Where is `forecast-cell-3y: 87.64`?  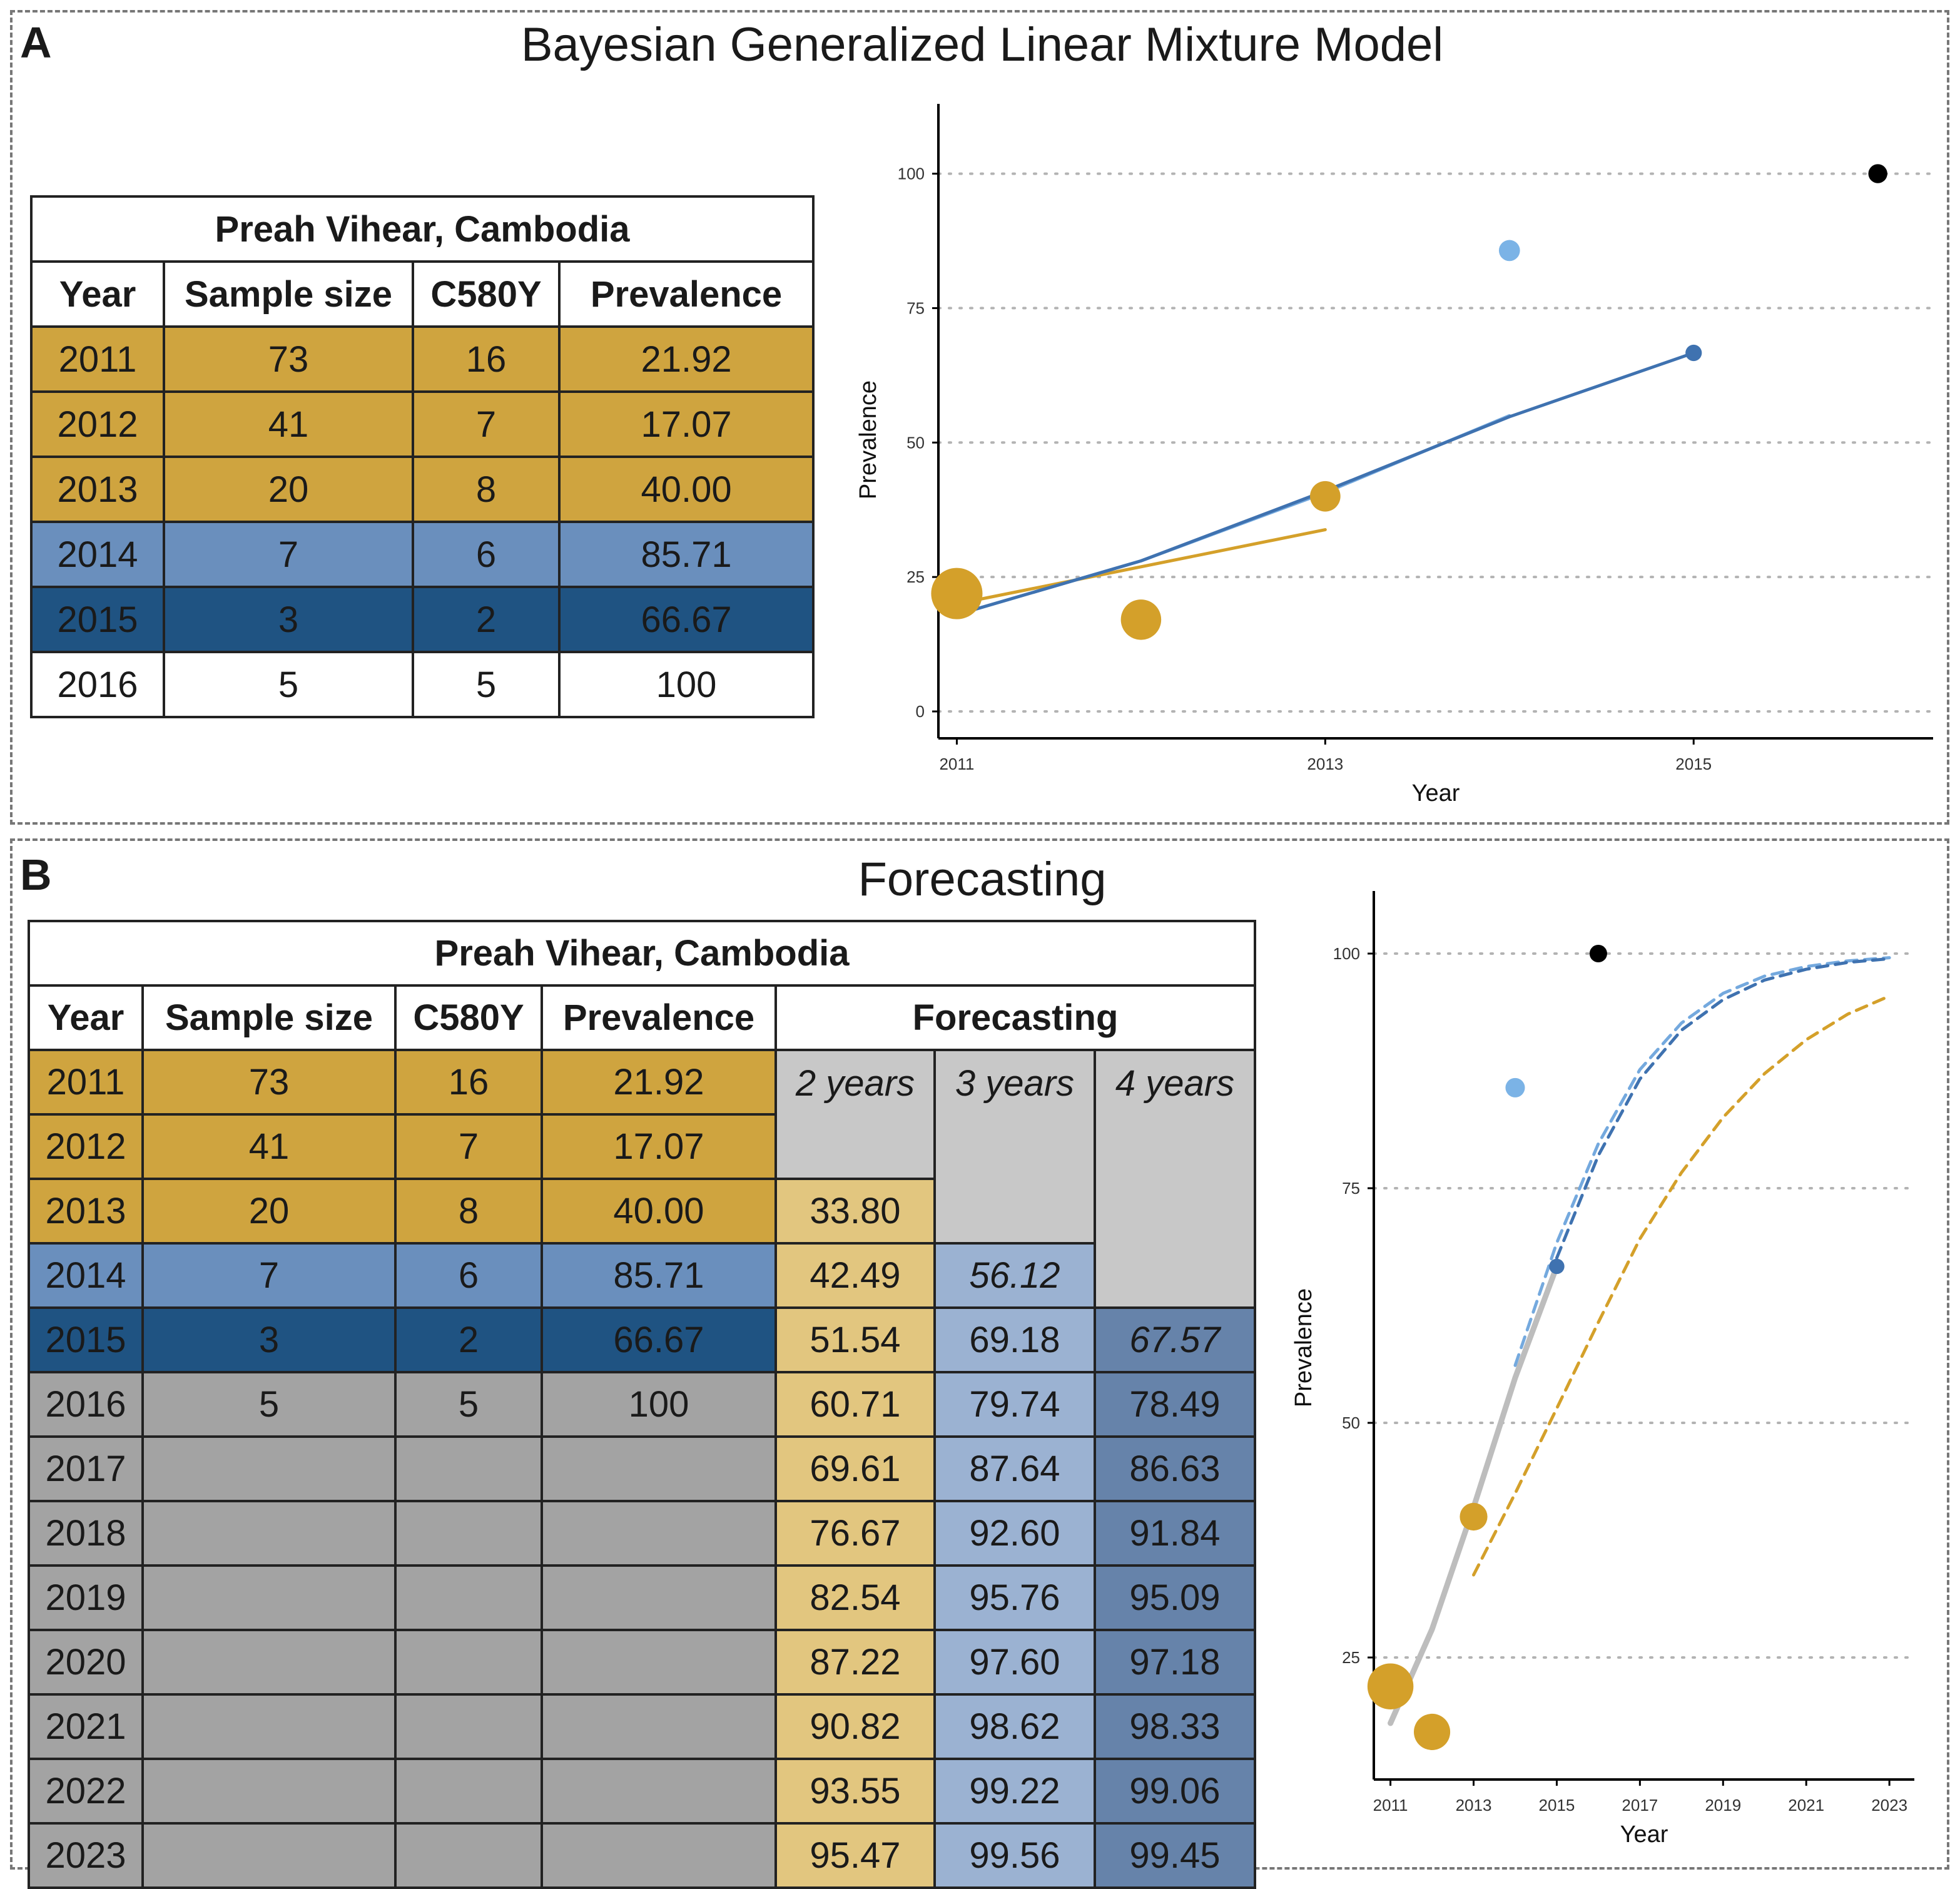
forecast-cell-3y: 87.64 is located at coordinates (1014, 1468).